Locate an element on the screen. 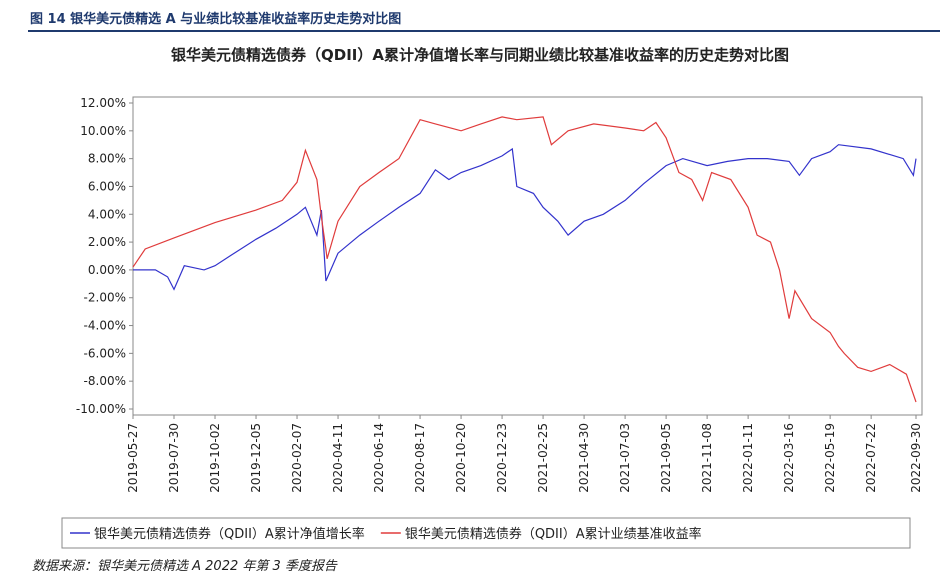 The height and width of the screenshot is (582, 948). legend-box is located at coordinates (486, 533).